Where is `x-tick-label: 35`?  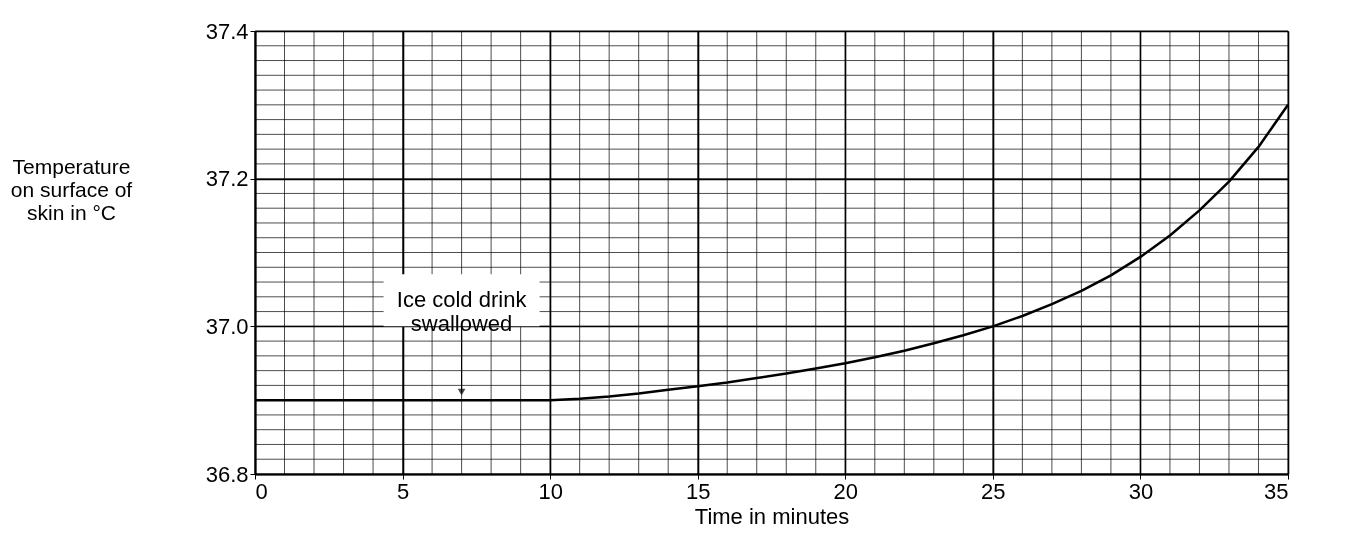 x-tick-label: 35 is located at coordinates (1276, 491).